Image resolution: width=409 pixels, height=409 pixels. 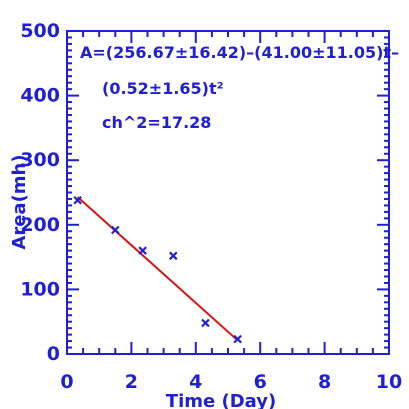 I want to click on x-axis-label: Time (Day), so click(x=221, y=400).